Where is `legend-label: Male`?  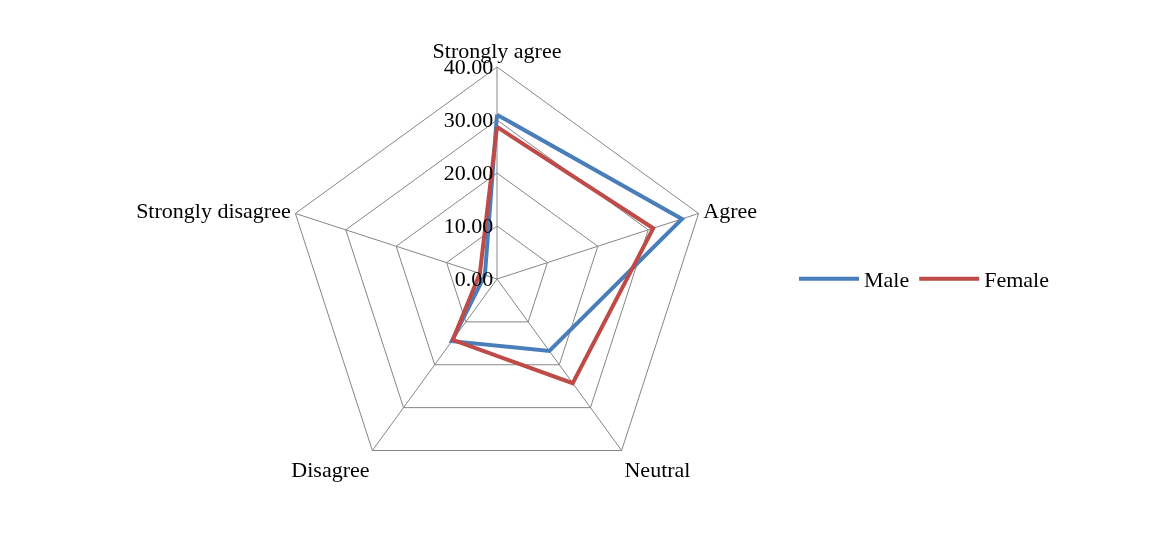 legend-label: Male is located at coordinates (887, 280).